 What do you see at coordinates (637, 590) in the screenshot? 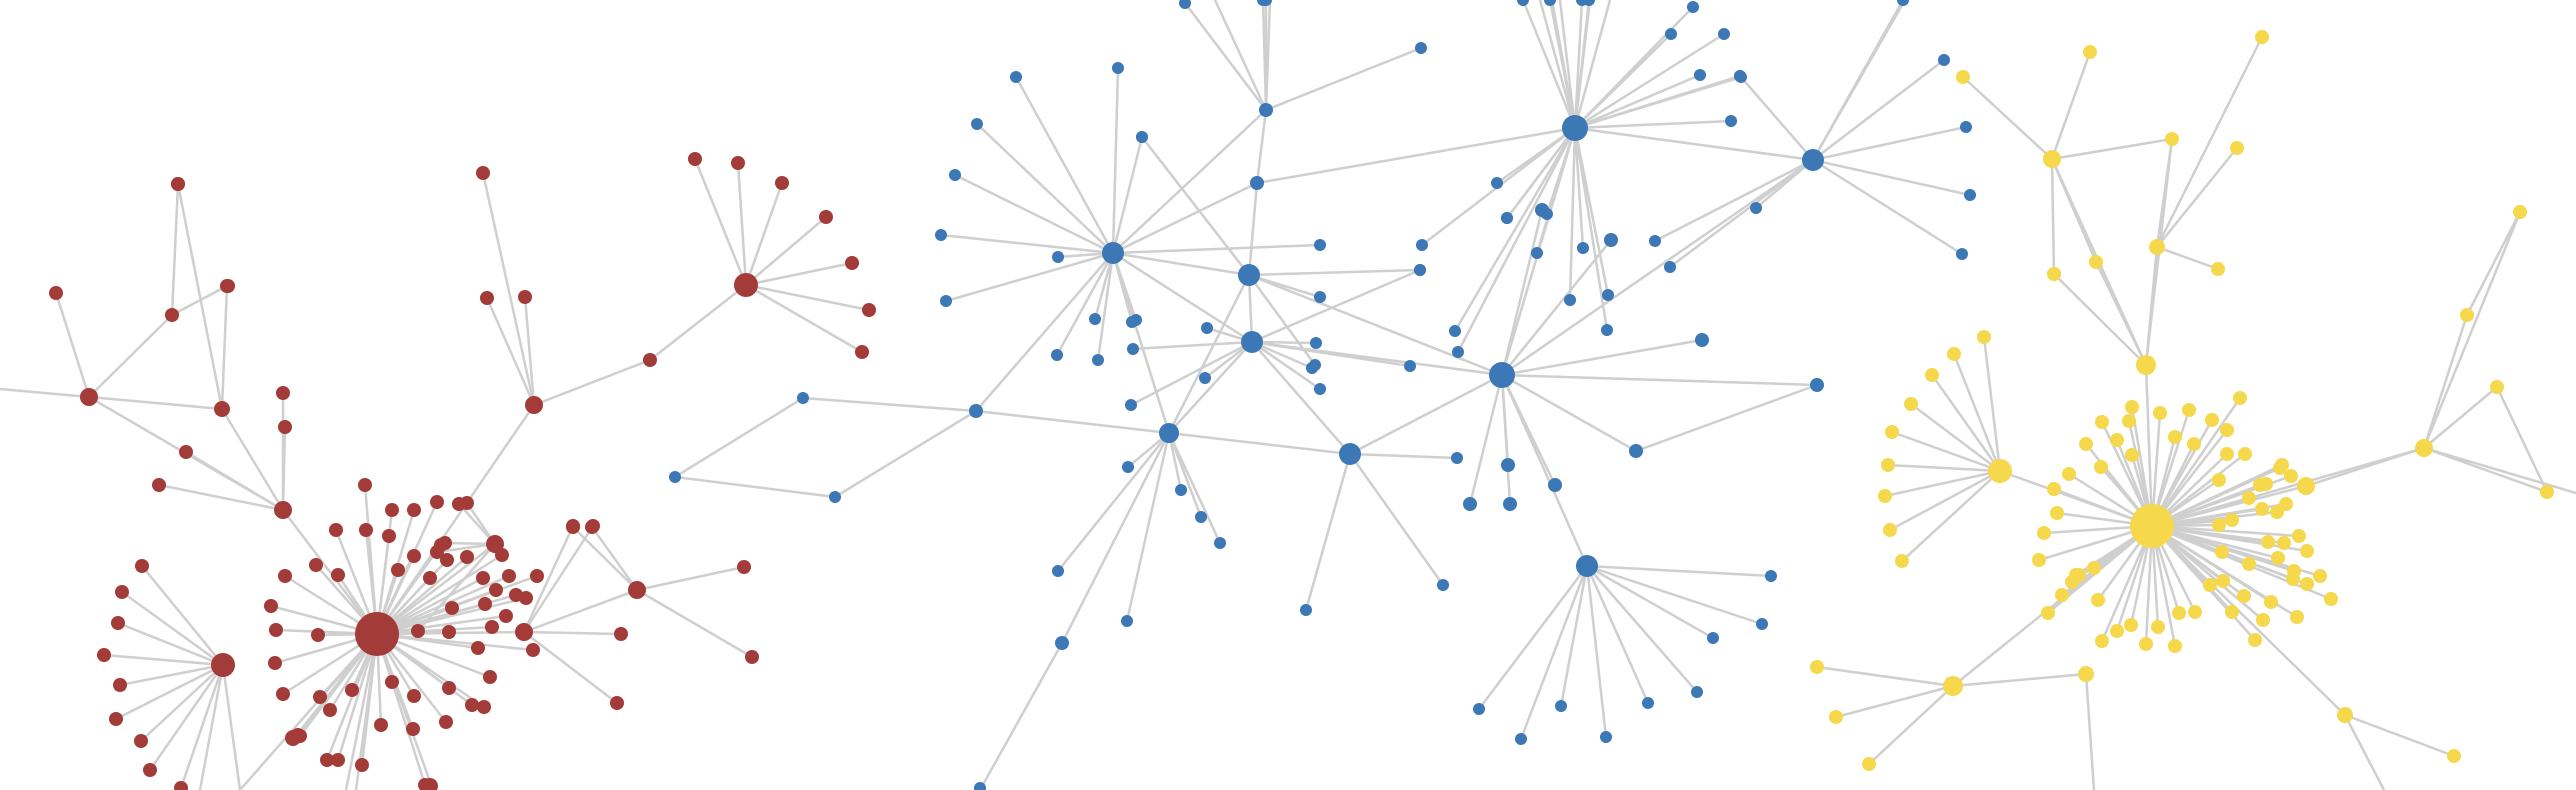
I see `red-hub-node` at bounding box center [637, 590].